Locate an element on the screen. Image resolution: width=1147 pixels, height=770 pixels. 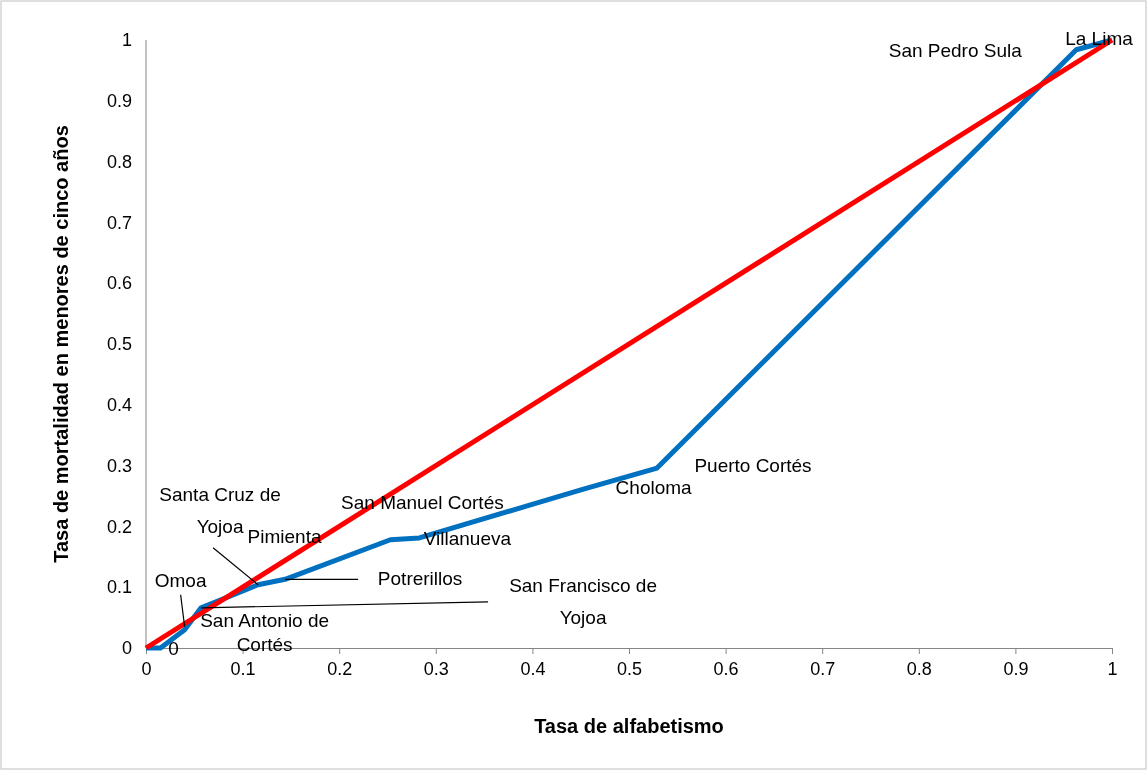
x-tick-label: 1 is located at coordinates (1112, 668).